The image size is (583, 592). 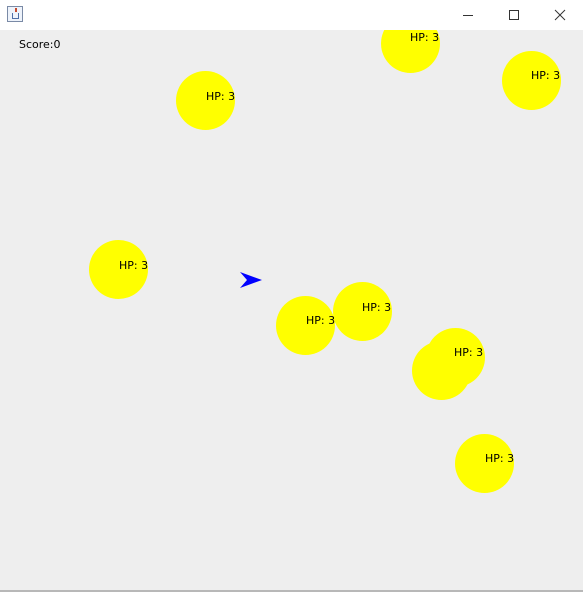 What do you see at coordinates (291, 591) in the screenshot?
I see `window-bottom-border` at bounding box center [291, 591].